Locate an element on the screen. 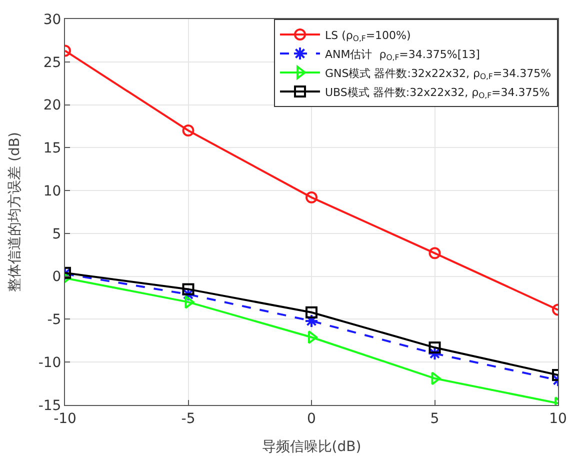 The height and width of the screenshot is (464, 579). y-tick-label: 15 is located at coordinates (52, 148).